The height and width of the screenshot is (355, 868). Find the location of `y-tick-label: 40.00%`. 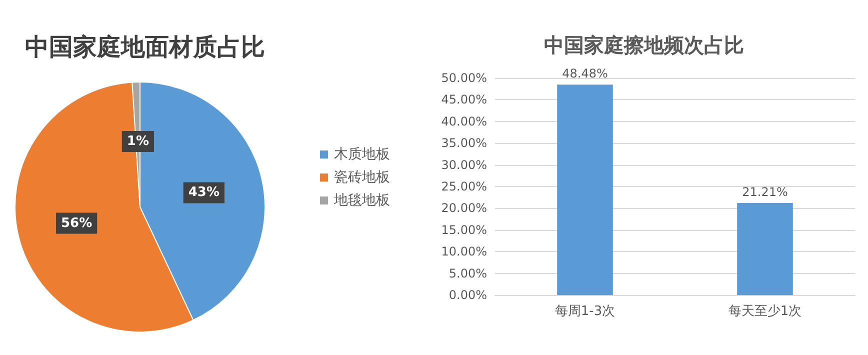

y-tick-label: 40.00% is located at coordinates (464, 121).